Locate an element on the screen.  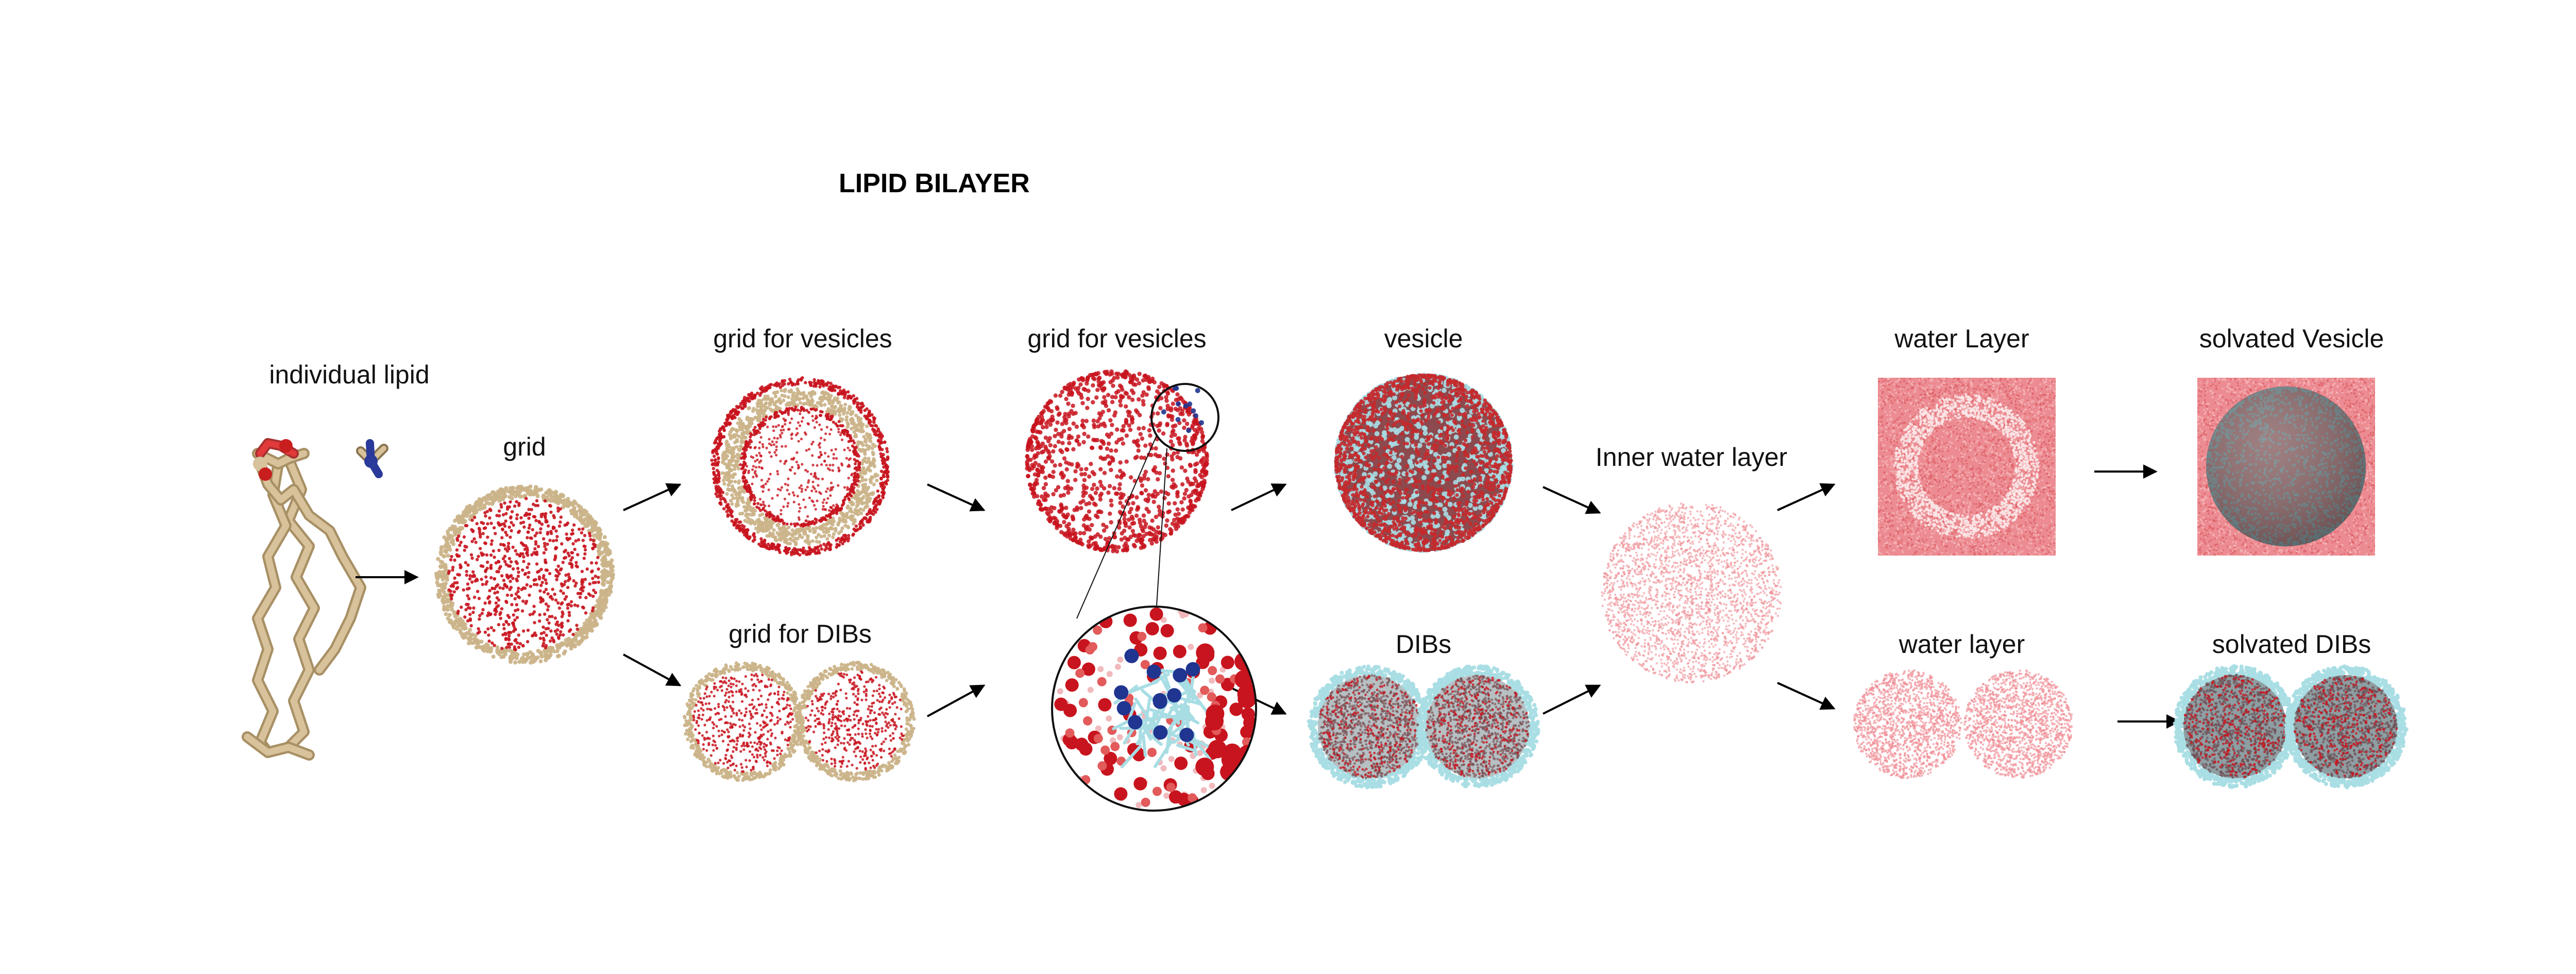
label-water-layer-top: water Layer is located at coordinates (1961, 339).